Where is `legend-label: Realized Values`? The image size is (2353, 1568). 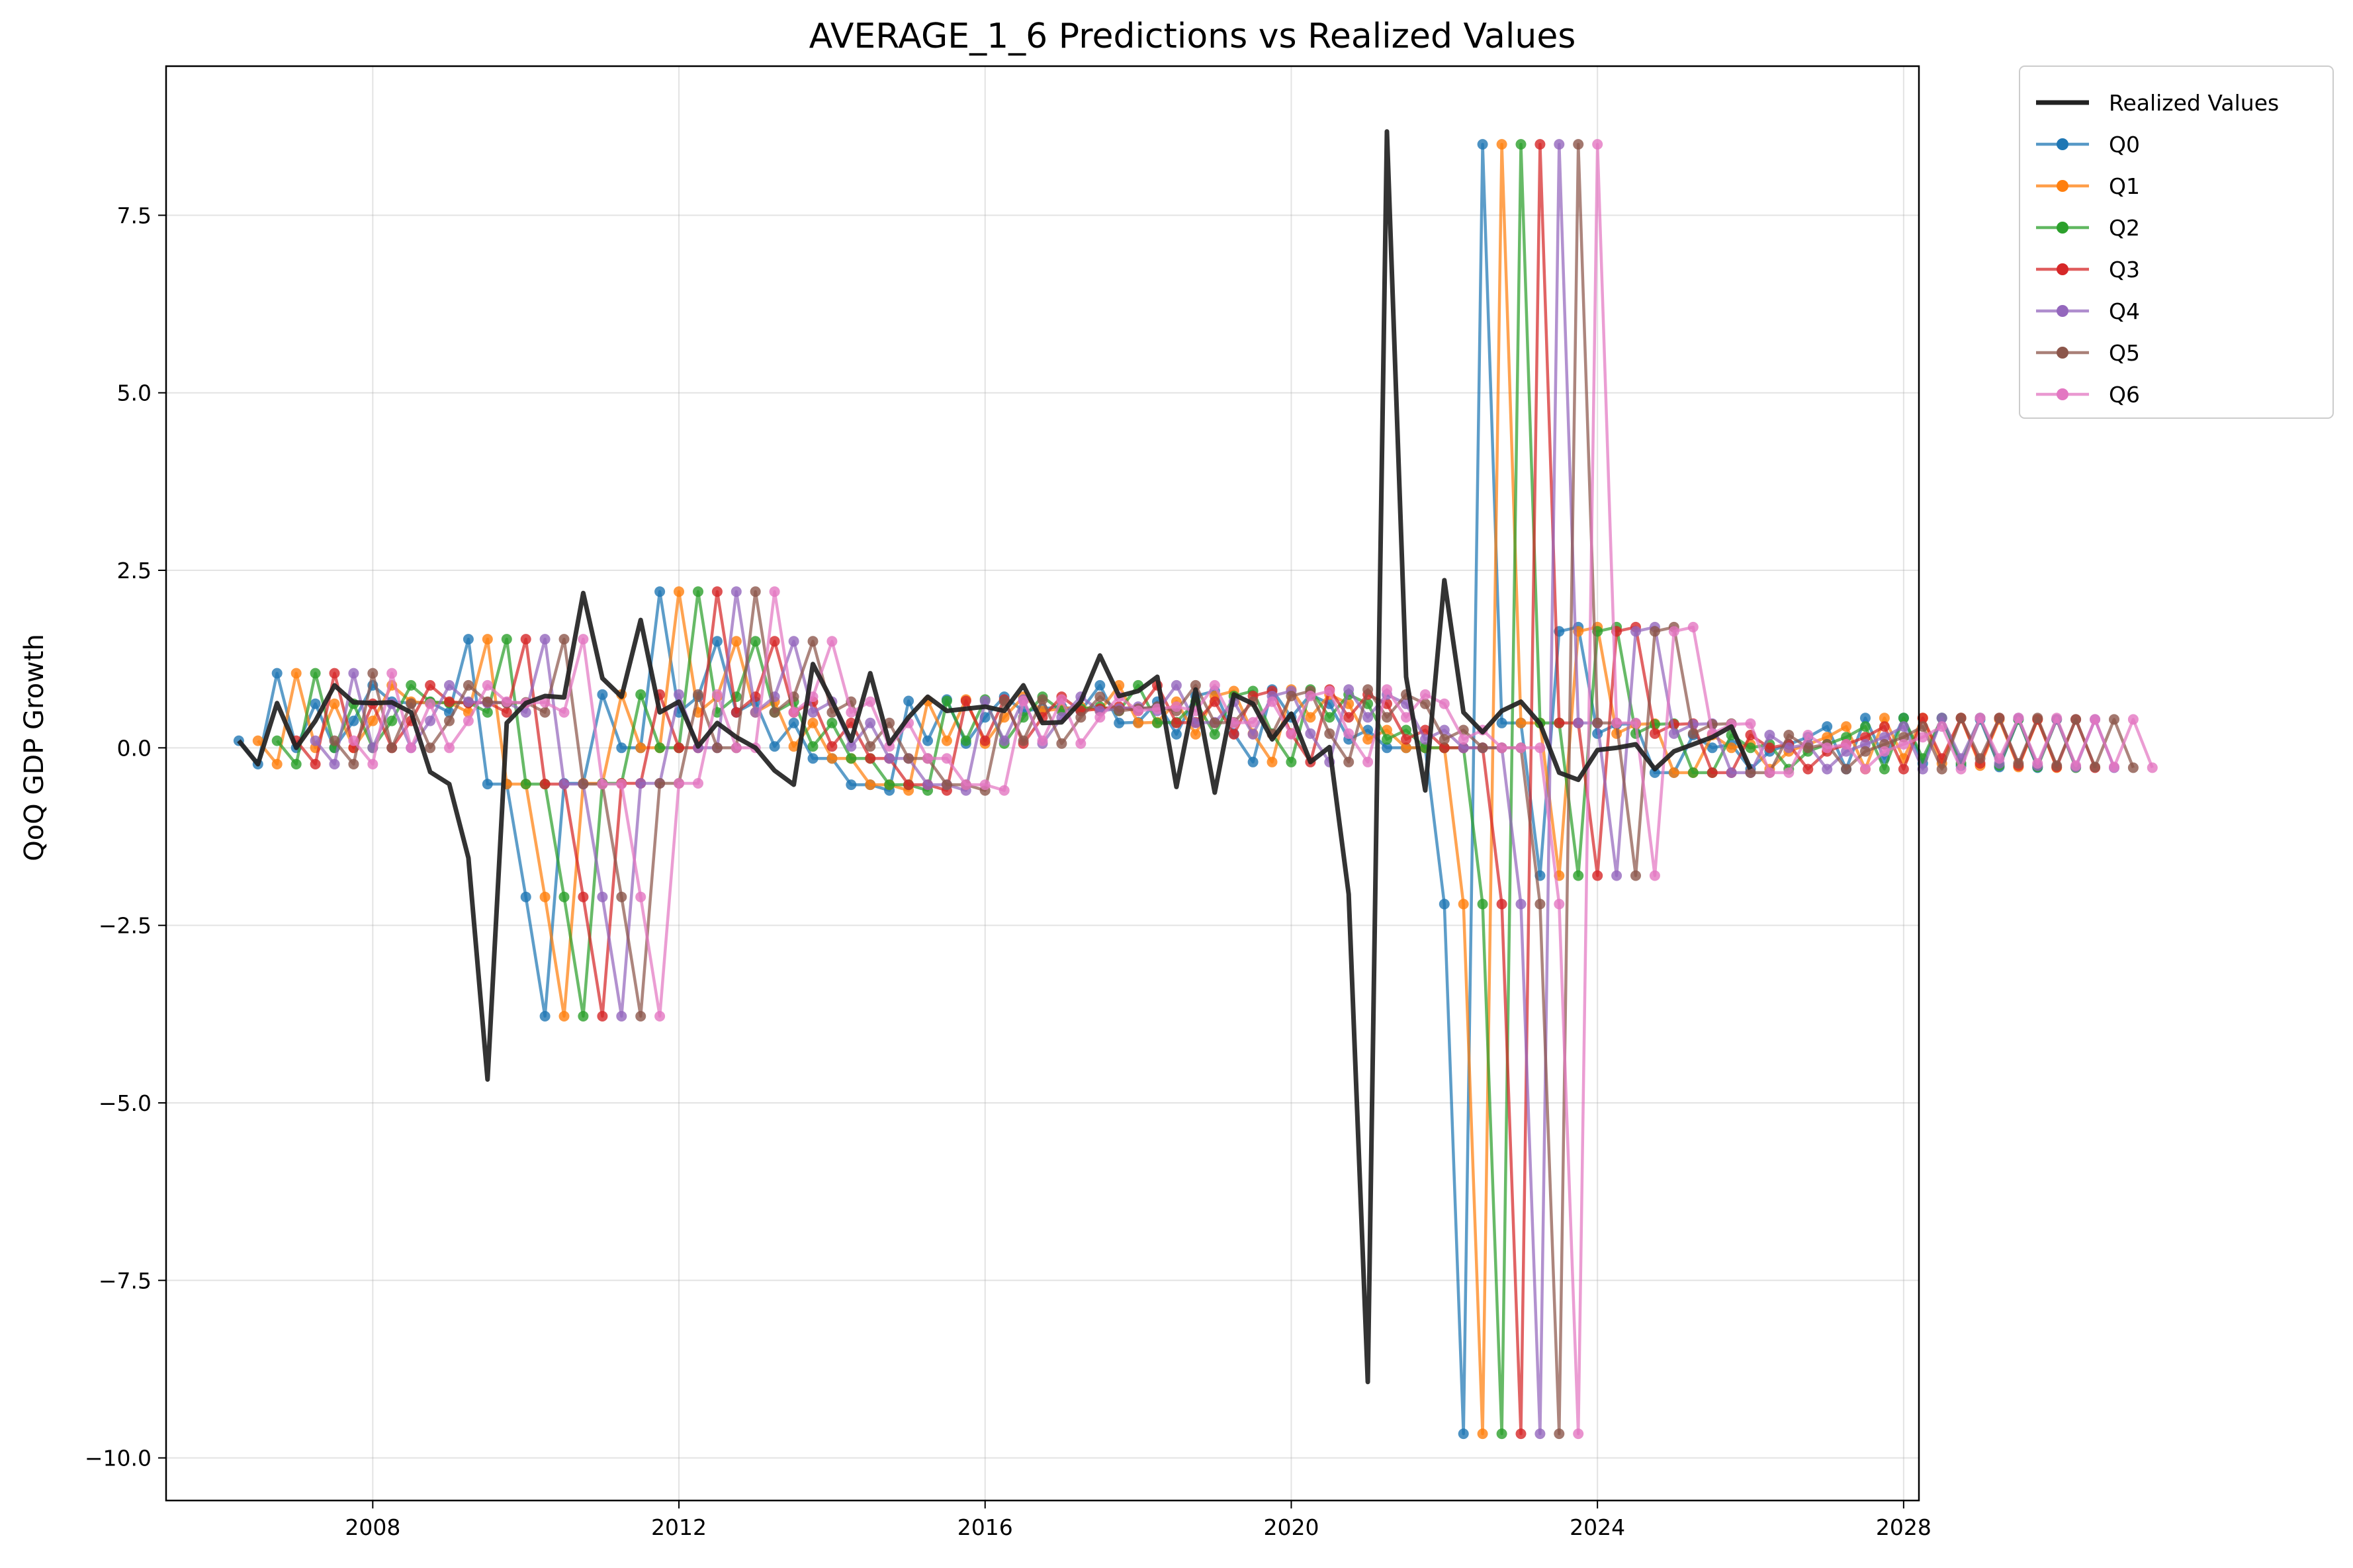 legend-label: Realized Values is located at coordinates (2194, 103).